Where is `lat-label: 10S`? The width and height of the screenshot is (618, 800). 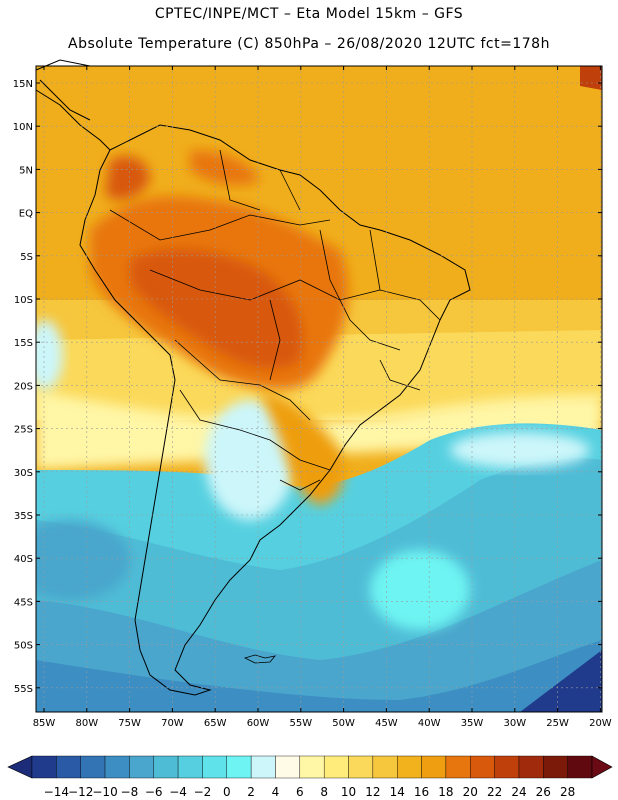 lat-label: 10S is located at coordinates (23, 300).